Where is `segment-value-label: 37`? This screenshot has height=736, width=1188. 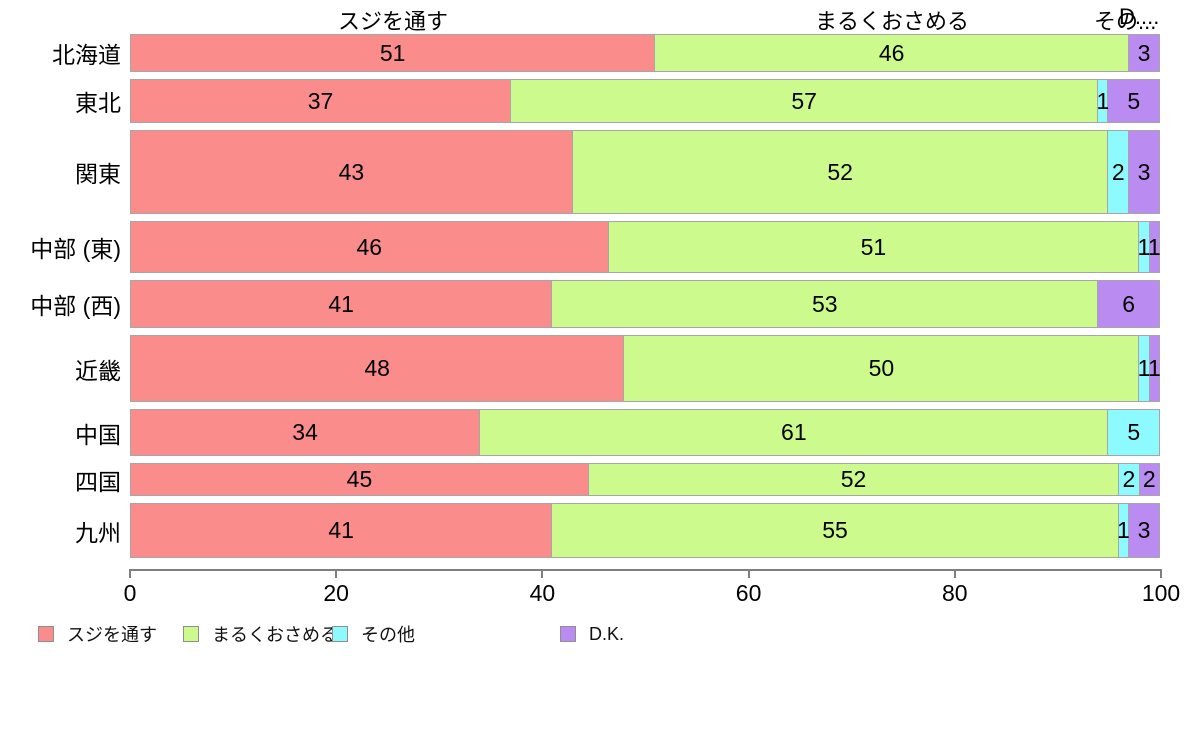
segment-value-label: 37 is located at coordinates (320, 100).